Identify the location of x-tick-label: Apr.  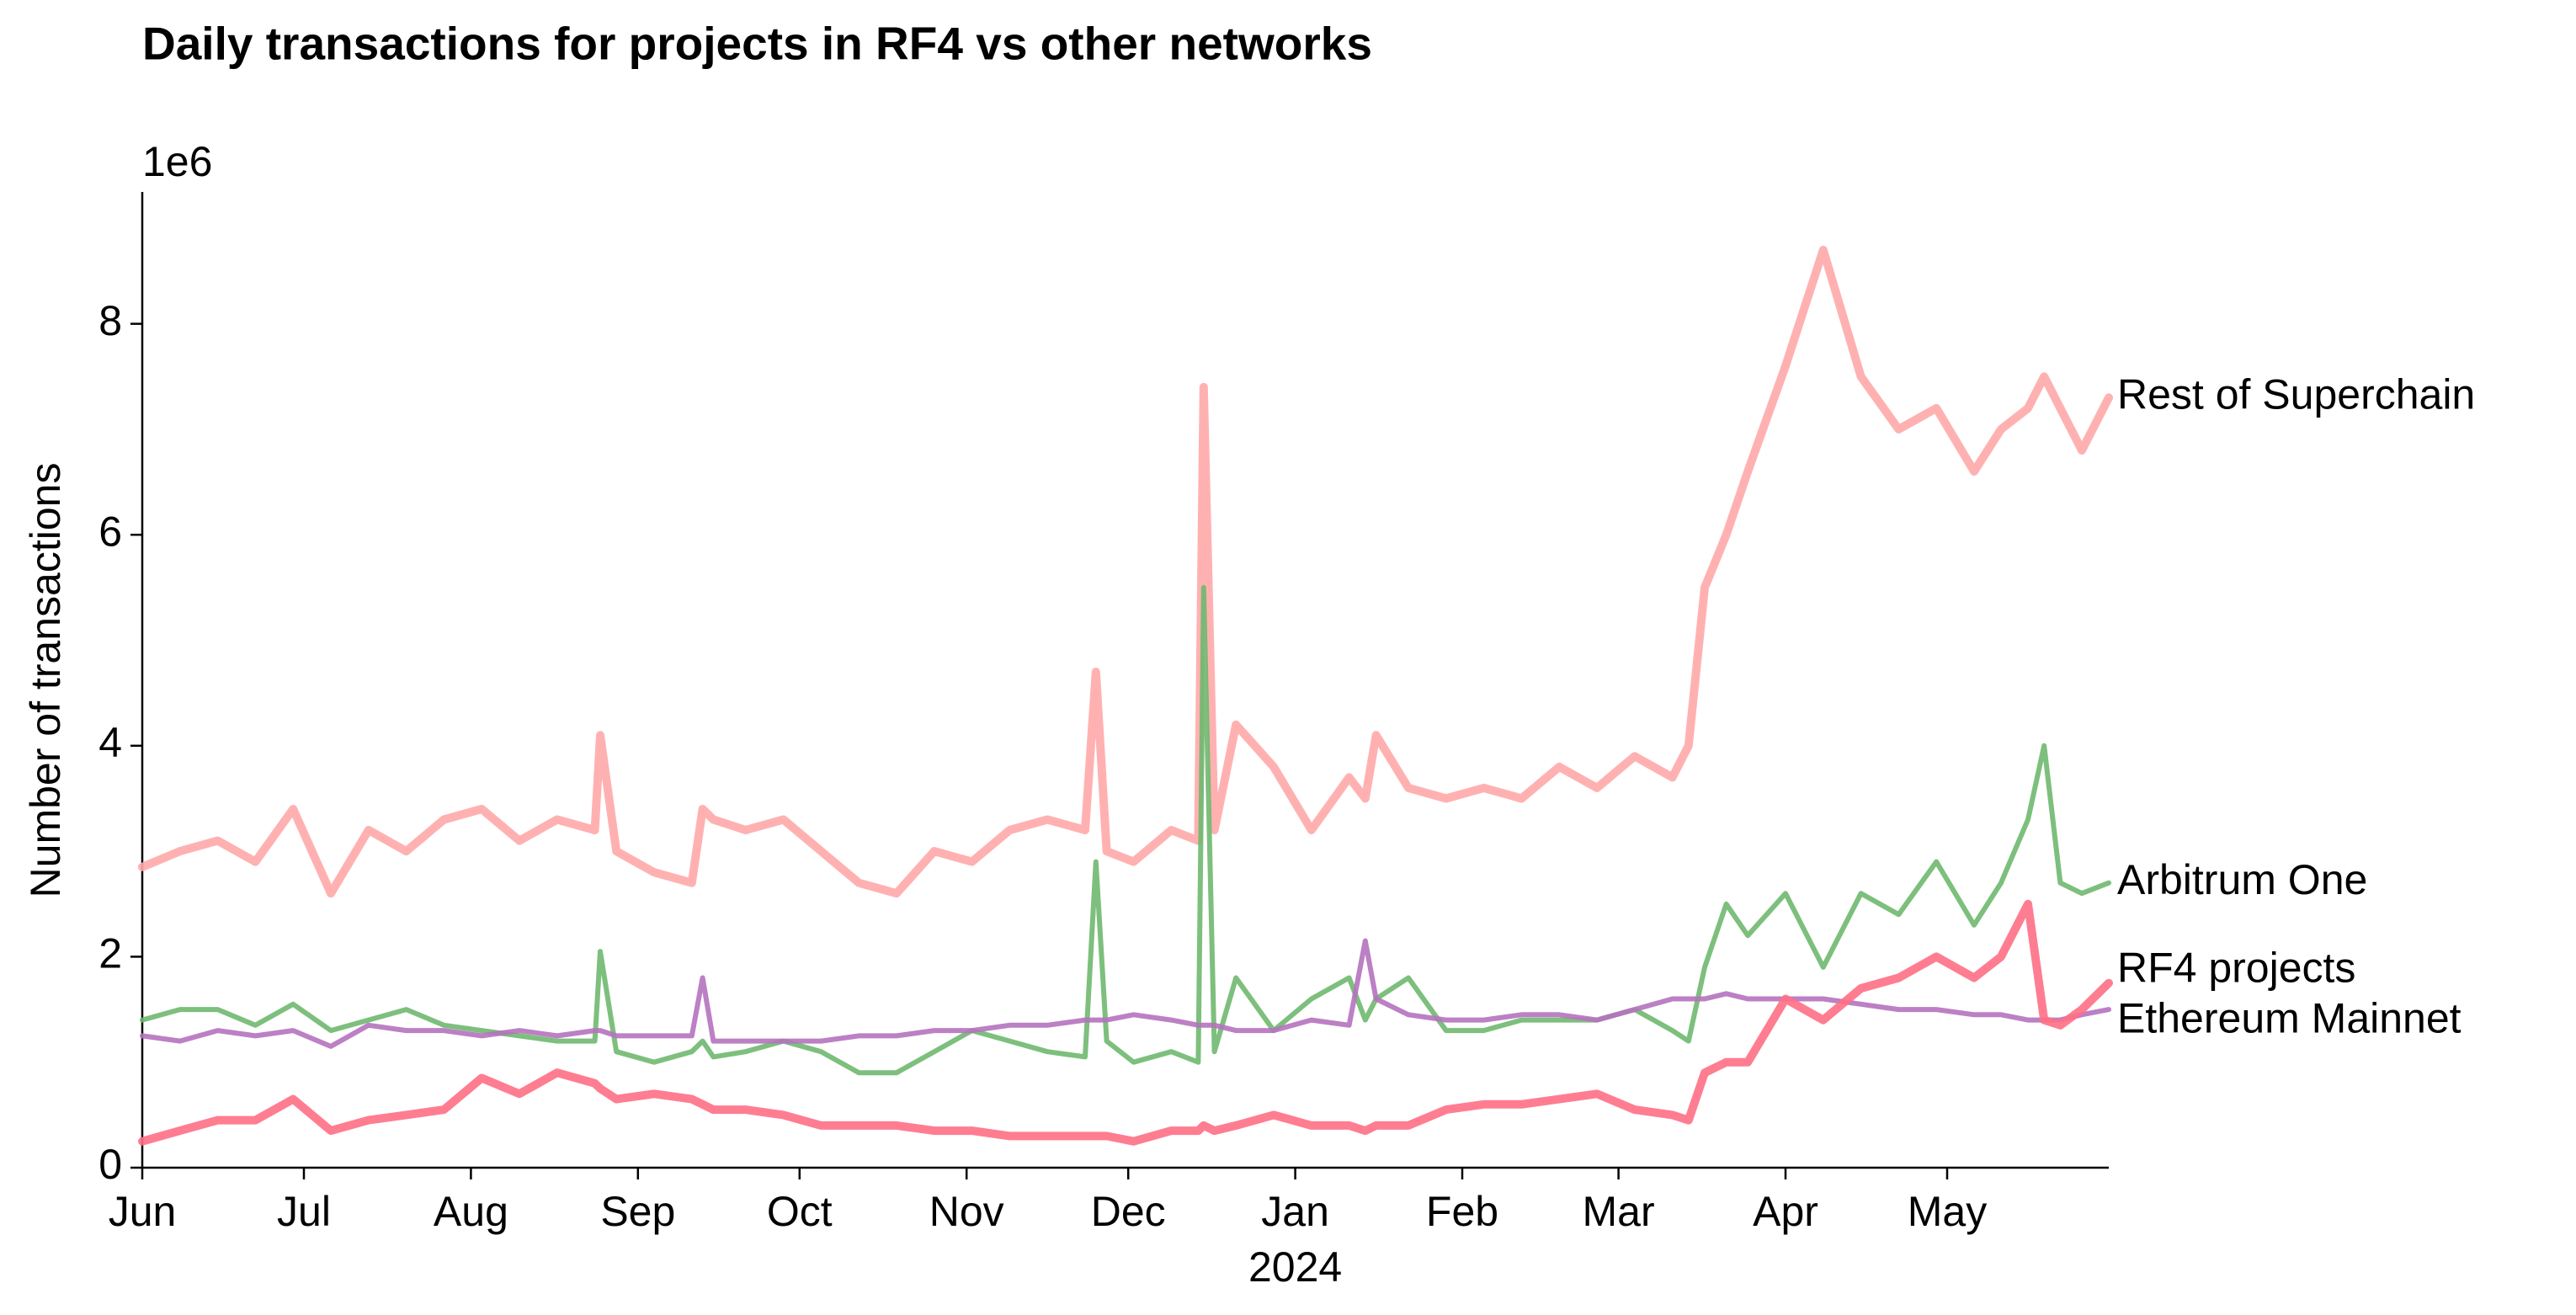
(1786, 1211).